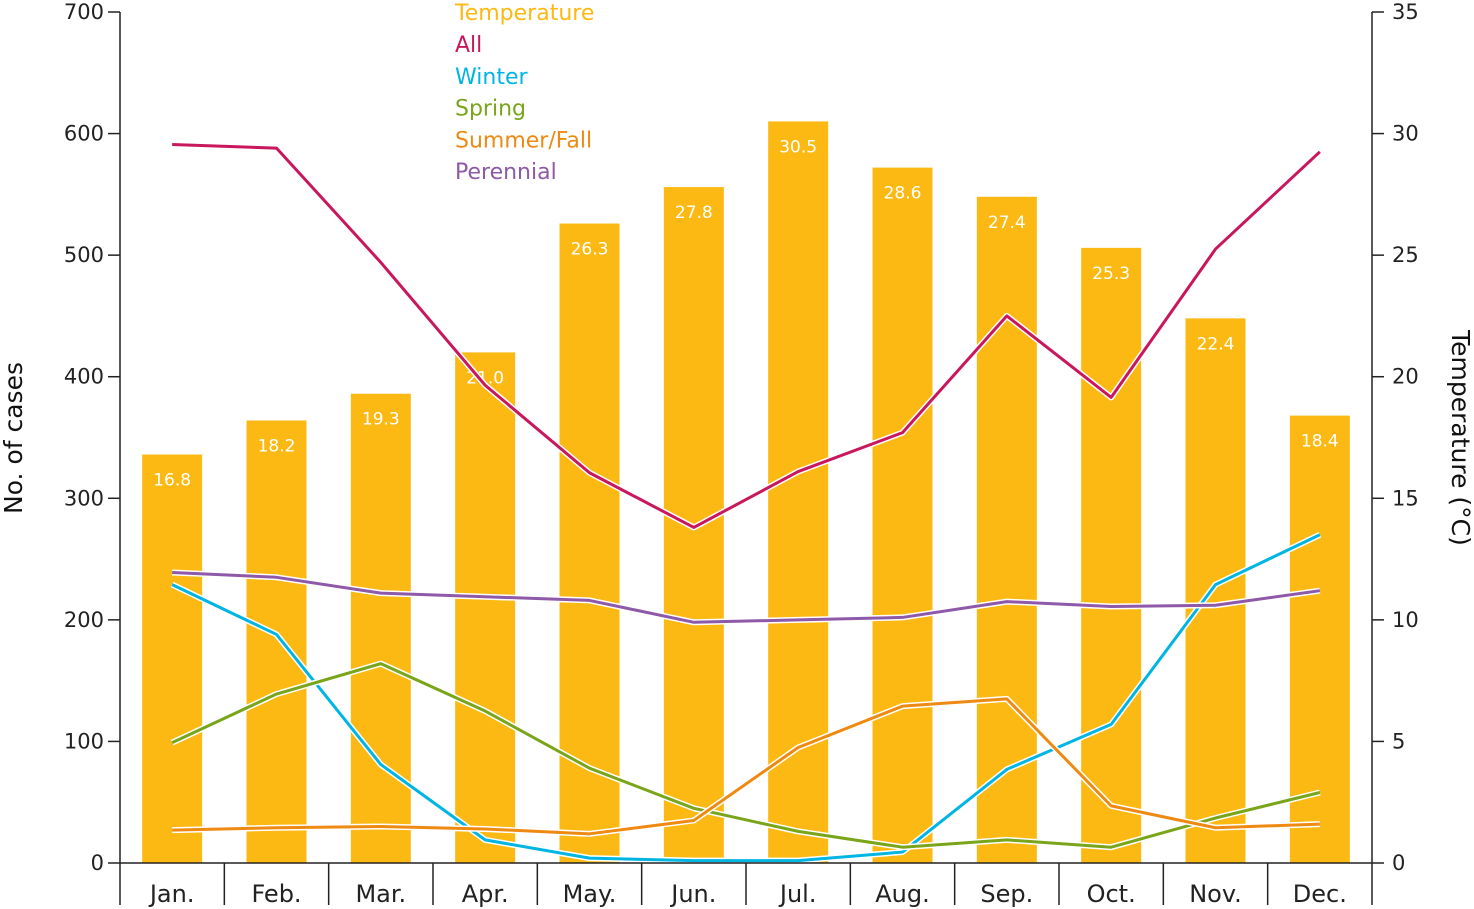  I want to click on bar-Nov., so click(1215, 590).